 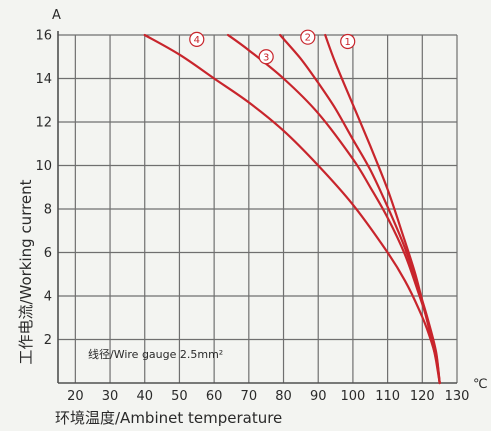 What do you see at coordinates (387, 396) in the screenshot?
I see `x-tick-label: 110` at bounding box center [387, 396].